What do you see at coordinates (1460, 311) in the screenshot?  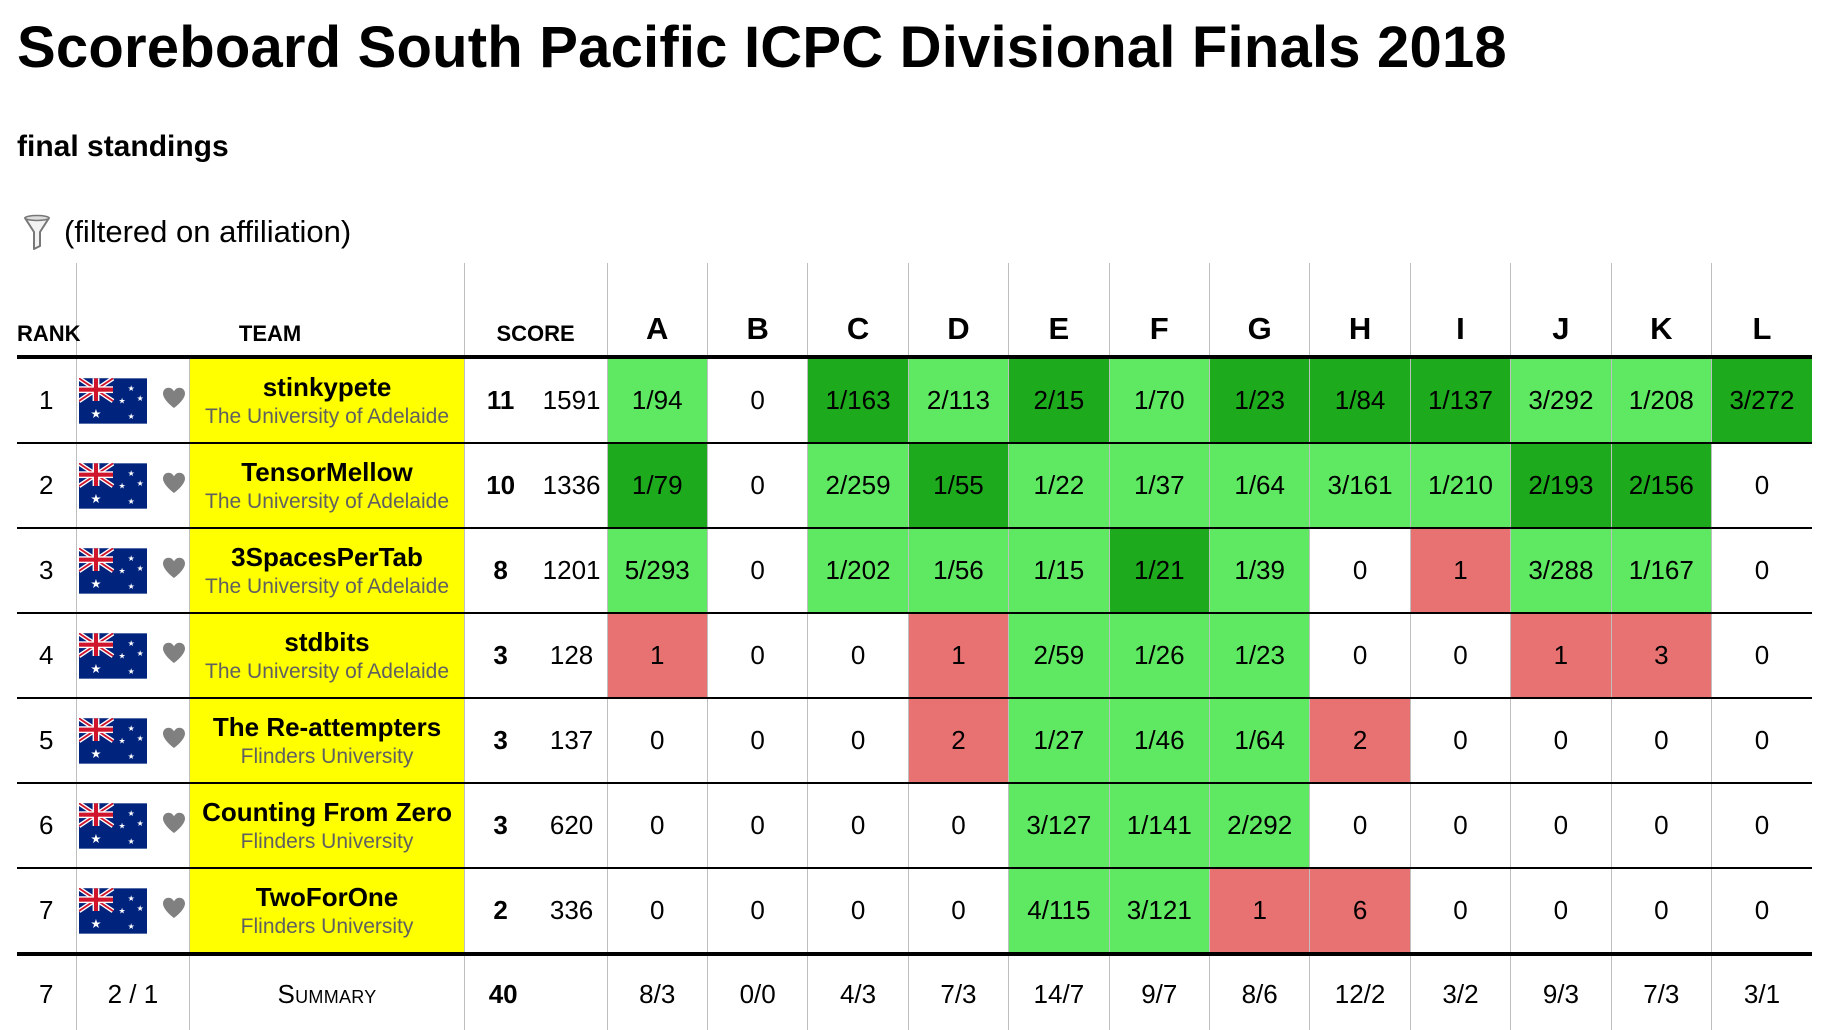 I see `problem-header-i: I` at bounding box center [1460, 311].